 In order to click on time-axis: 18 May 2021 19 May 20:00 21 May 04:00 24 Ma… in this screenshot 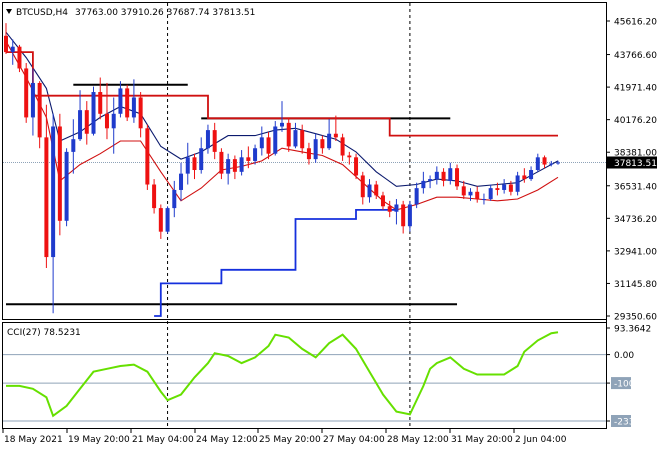, I will do `click(284, 437)`.